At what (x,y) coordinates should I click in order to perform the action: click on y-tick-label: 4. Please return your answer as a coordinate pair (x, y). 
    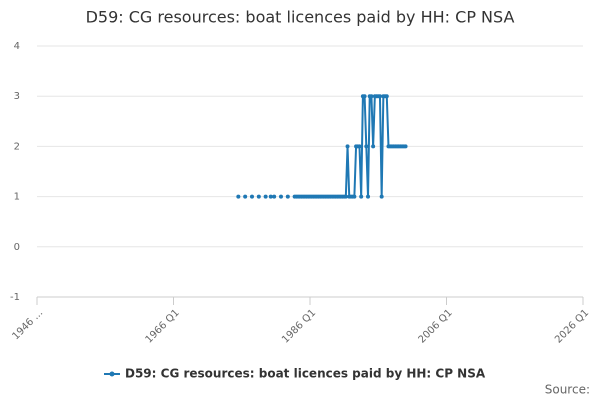
    Looking at the image, I should click on (17, 46).